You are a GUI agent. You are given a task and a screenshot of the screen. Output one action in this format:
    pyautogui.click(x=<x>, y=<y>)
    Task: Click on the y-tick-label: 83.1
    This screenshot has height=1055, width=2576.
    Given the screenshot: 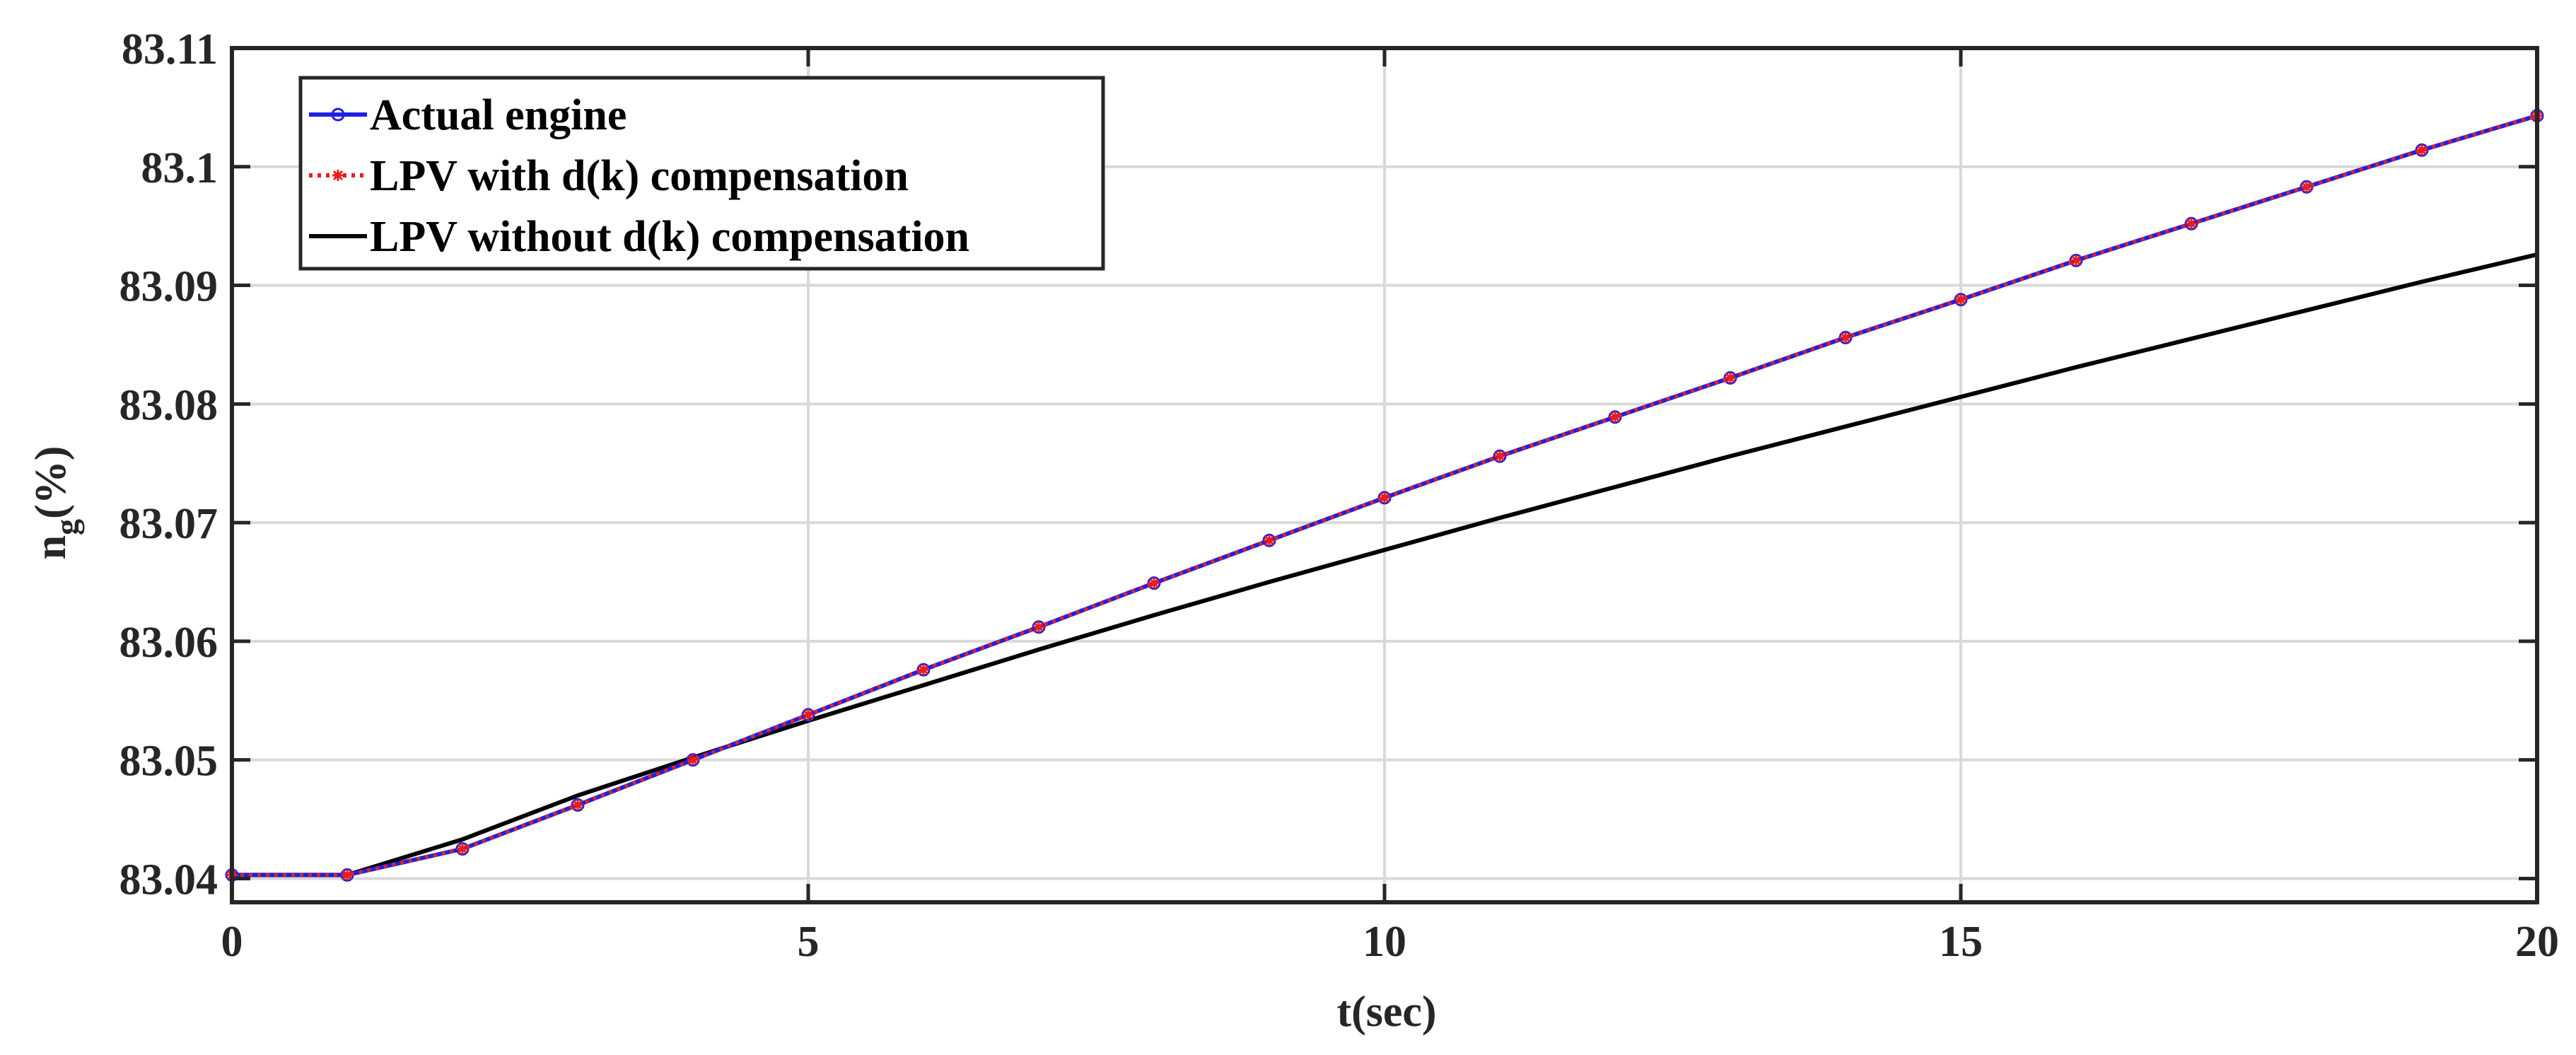 What is the action you would take?
    pyautogui.click(x=179, y=168)
    